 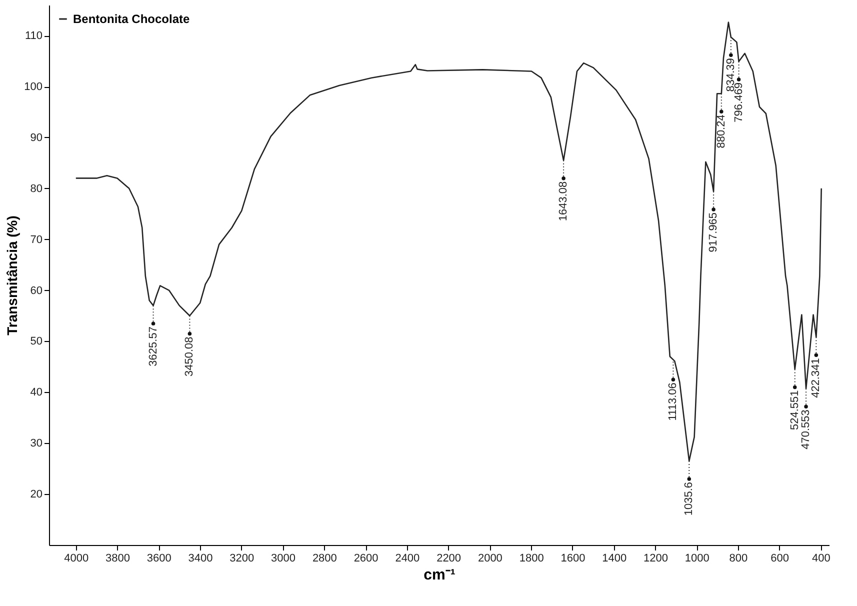 I want to click on x-tick-label: 4000, so click(x=76, y=558).